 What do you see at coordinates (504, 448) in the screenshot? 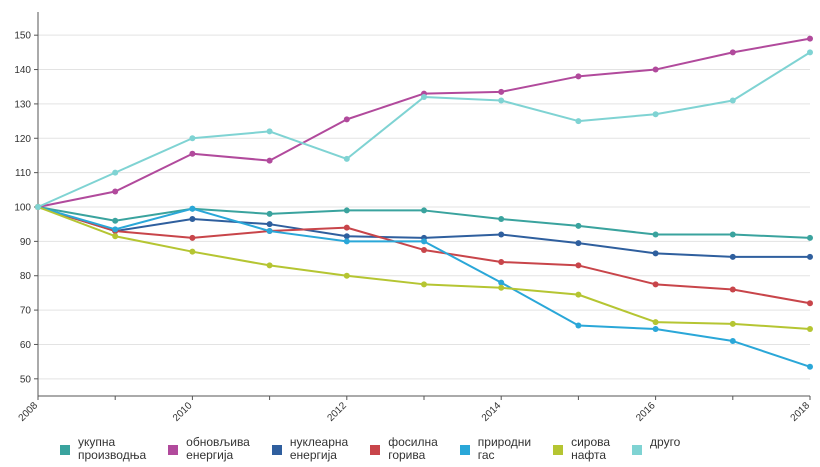
I see `legend-label: природни гас` at bounding box center [504, 448].